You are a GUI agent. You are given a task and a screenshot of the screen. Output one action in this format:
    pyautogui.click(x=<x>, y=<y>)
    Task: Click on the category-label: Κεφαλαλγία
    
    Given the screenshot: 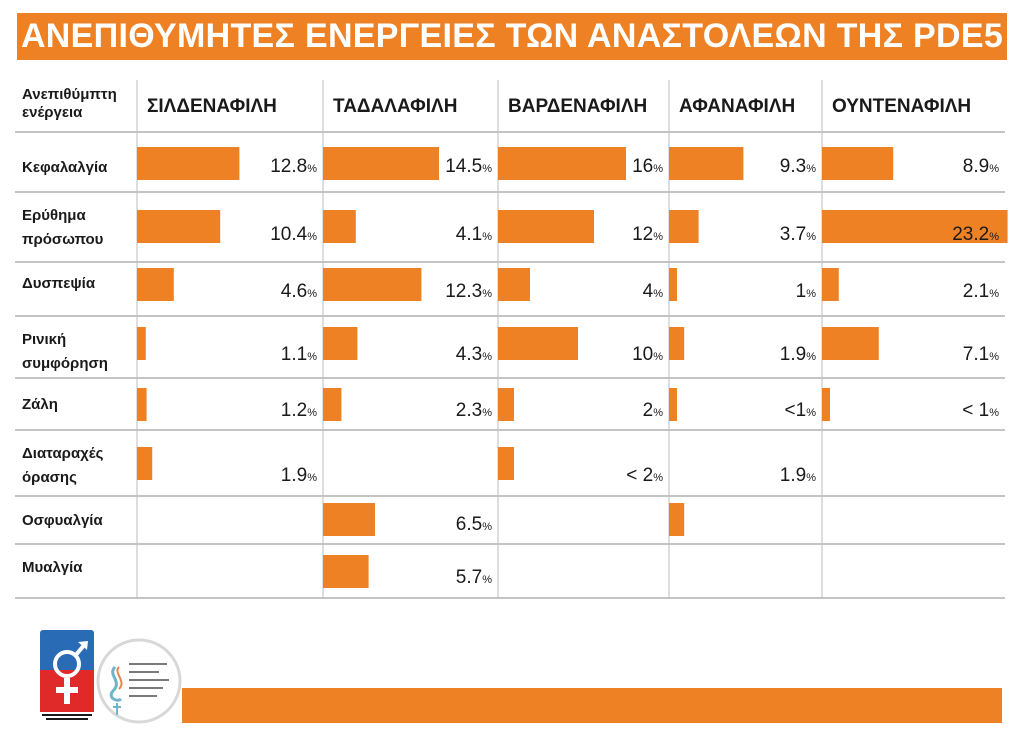 What is the action you would take?
    pyautogui.click(x=65, y=167)
    